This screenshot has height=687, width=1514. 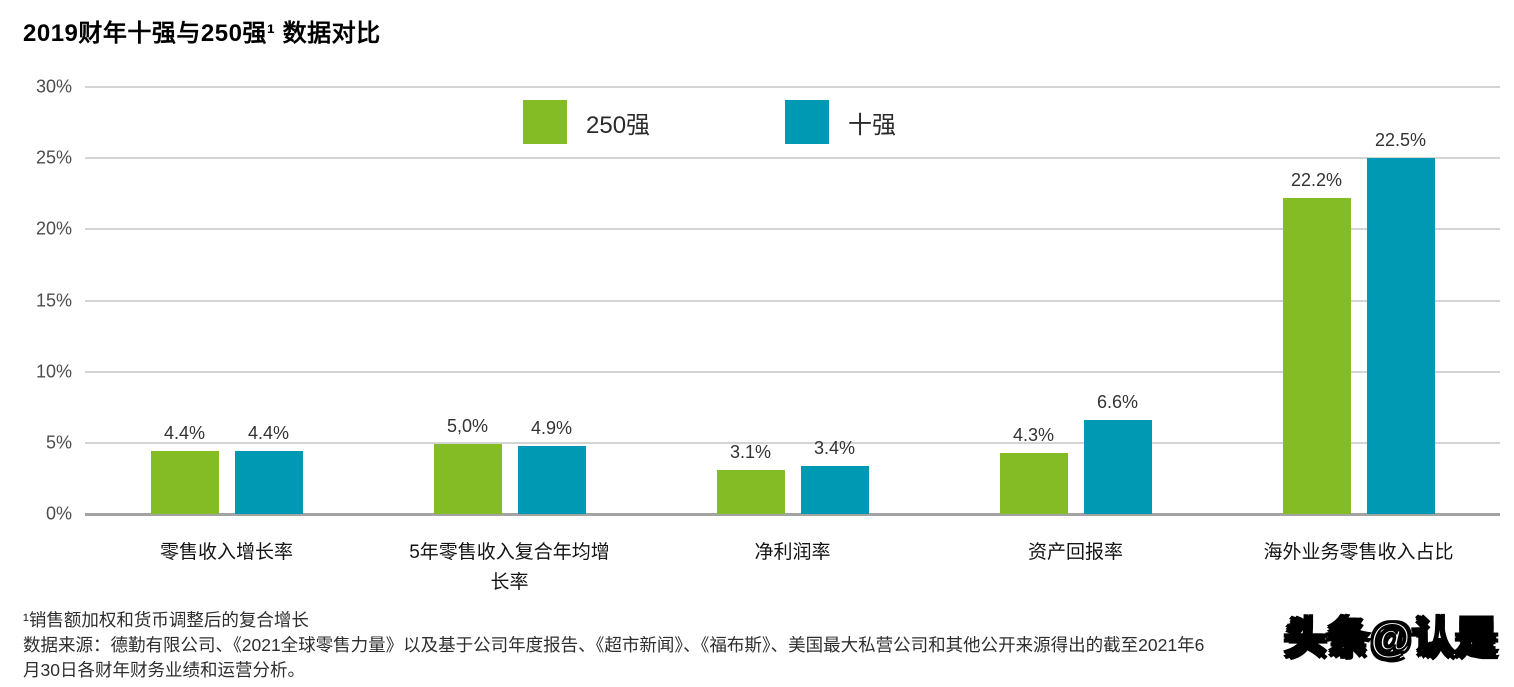 I want to click on legend-item-250强: 250强, so click(x=586, y=122).